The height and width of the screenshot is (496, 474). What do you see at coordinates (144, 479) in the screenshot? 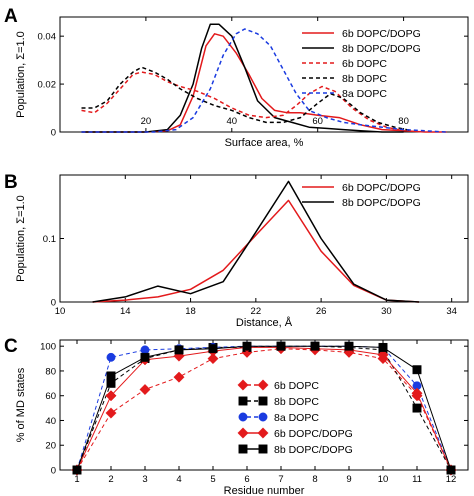
I see `panel-c-xtick-label: 3` at bounding box center [144, 479].